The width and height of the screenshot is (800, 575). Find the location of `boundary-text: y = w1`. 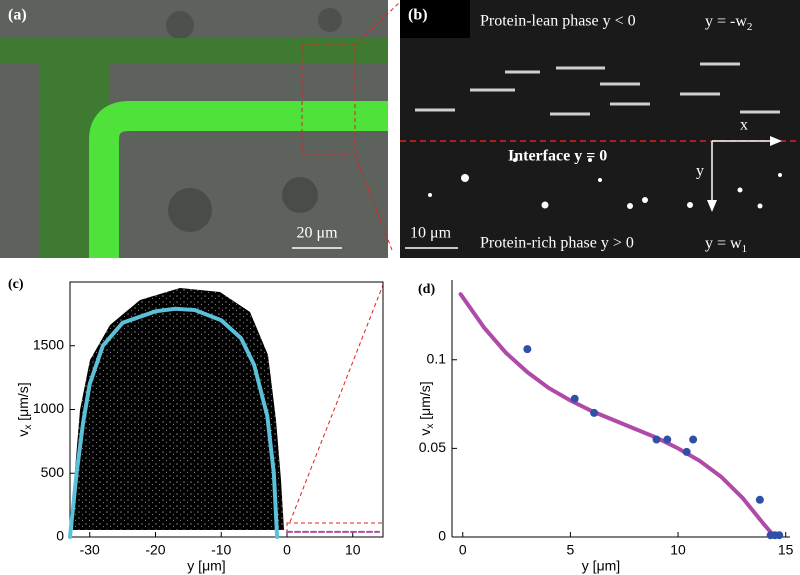

boundary-text: y = w1 is located at coordinates (726, 245).